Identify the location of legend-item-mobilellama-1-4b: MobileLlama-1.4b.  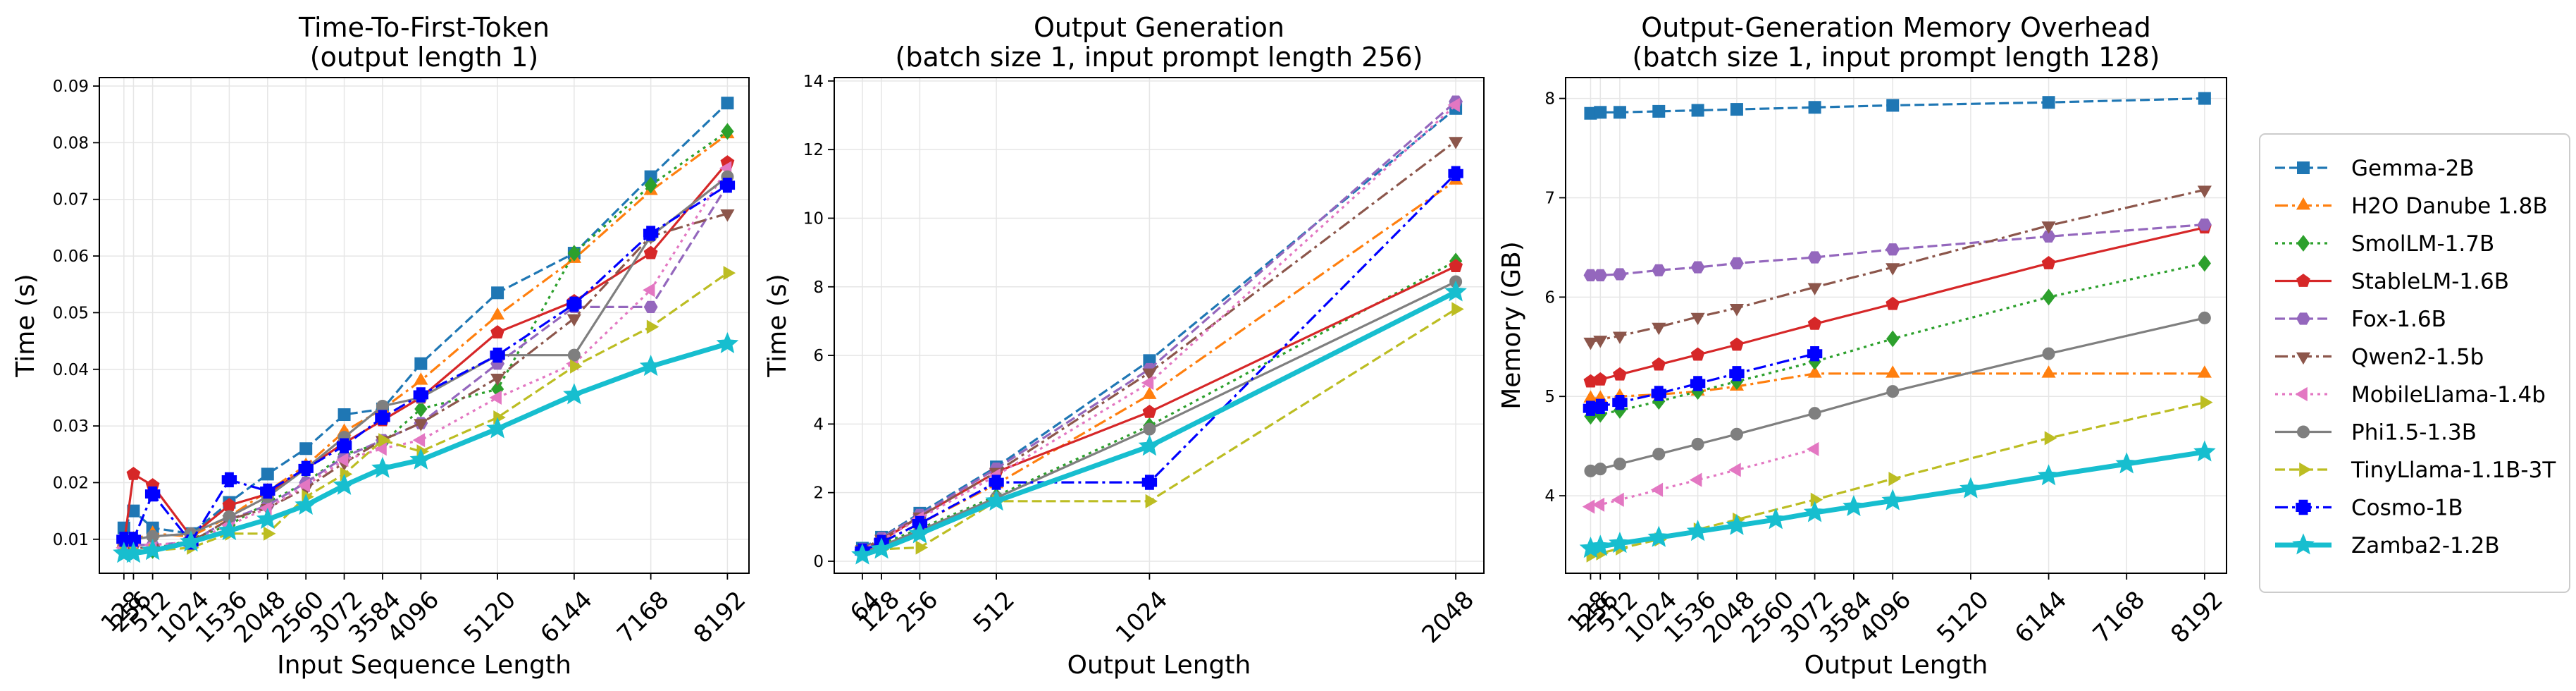
(2410, 395).